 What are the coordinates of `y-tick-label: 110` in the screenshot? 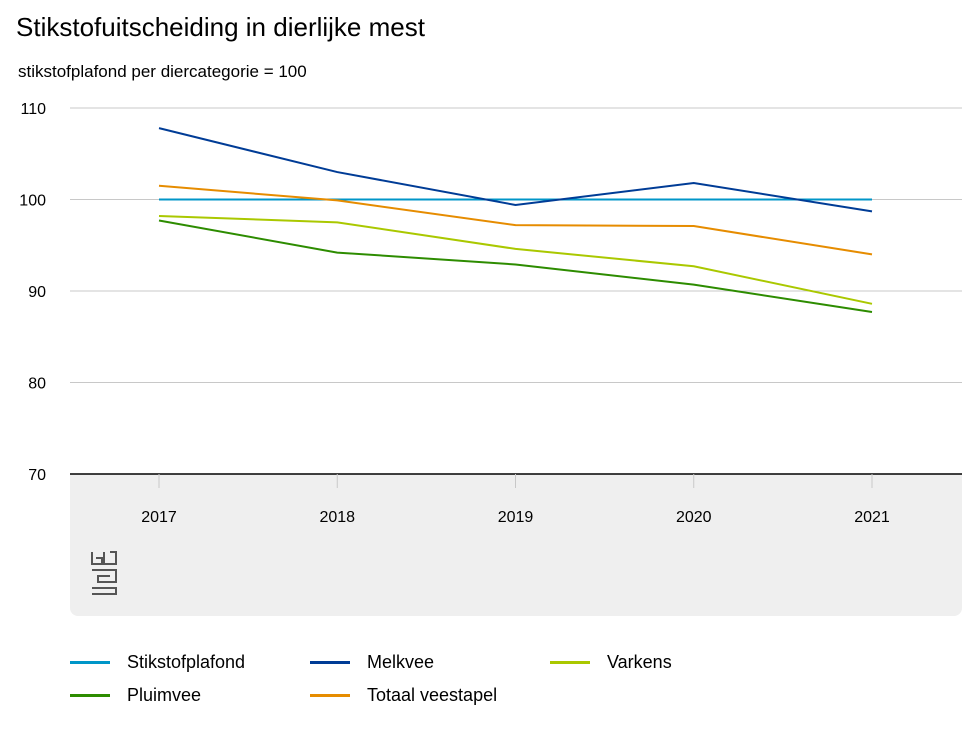 It's located at (33, 109).